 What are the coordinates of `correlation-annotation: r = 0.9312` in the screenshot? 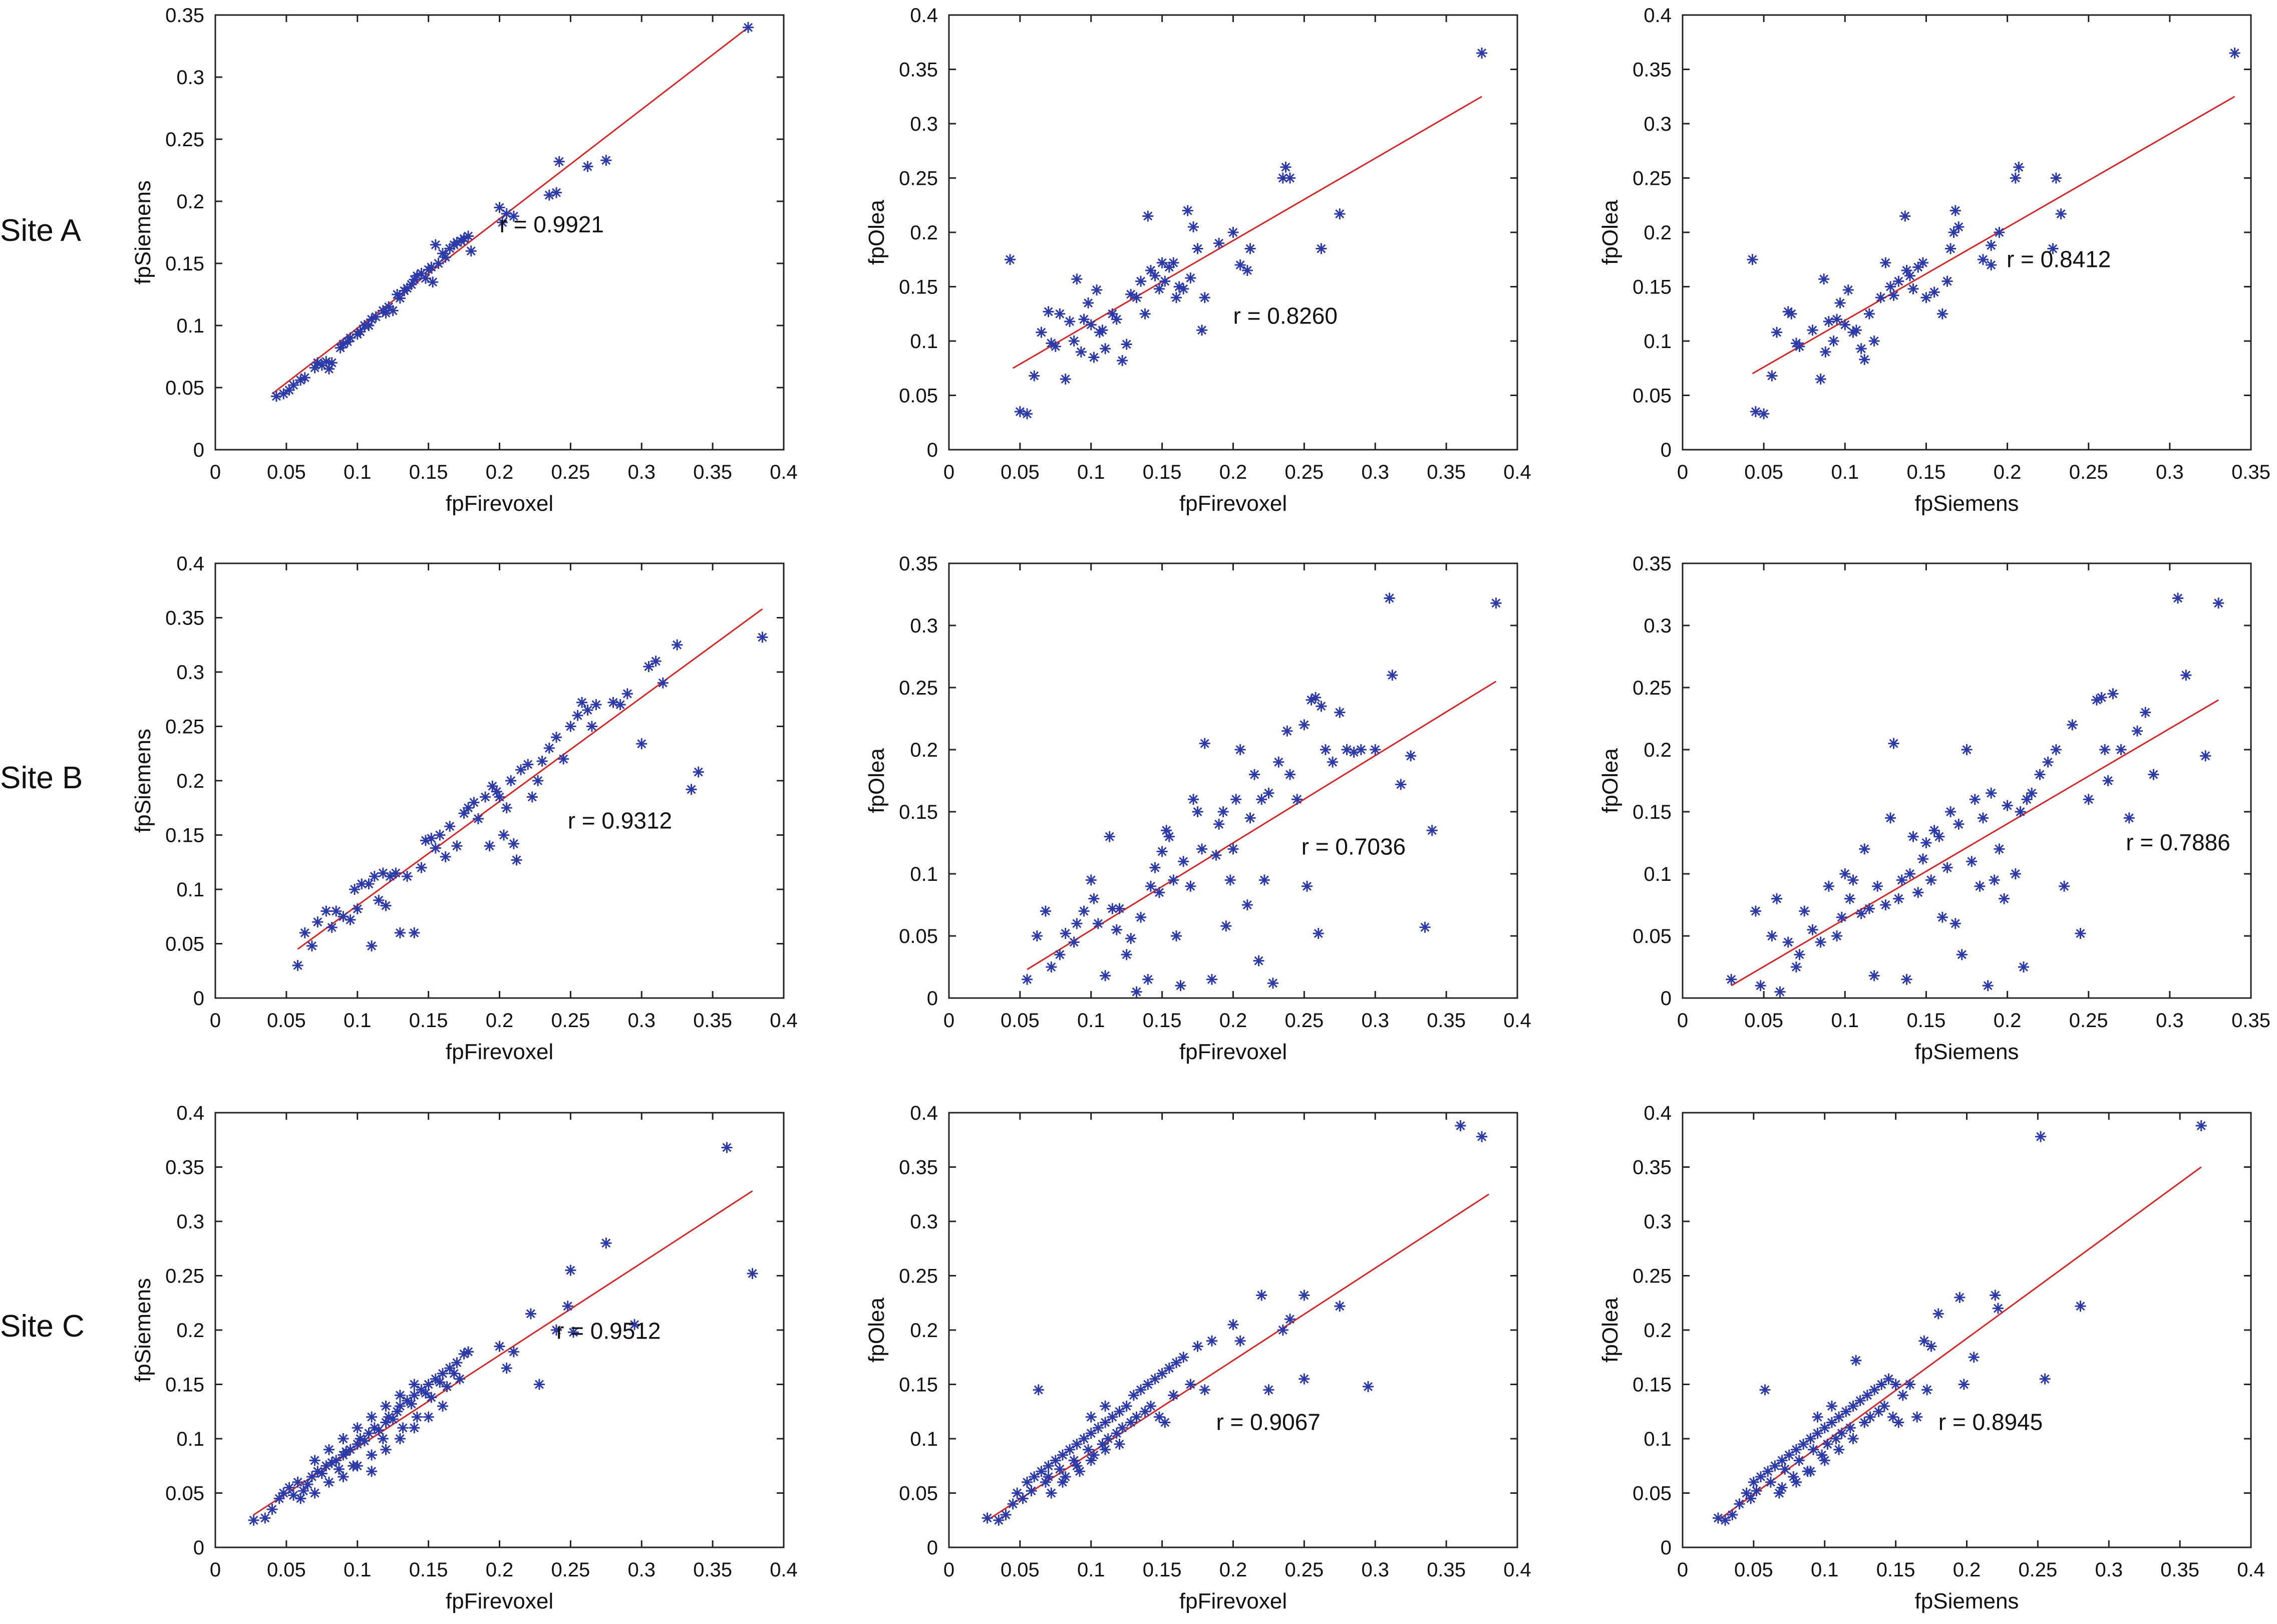 It's located at (620, 820).